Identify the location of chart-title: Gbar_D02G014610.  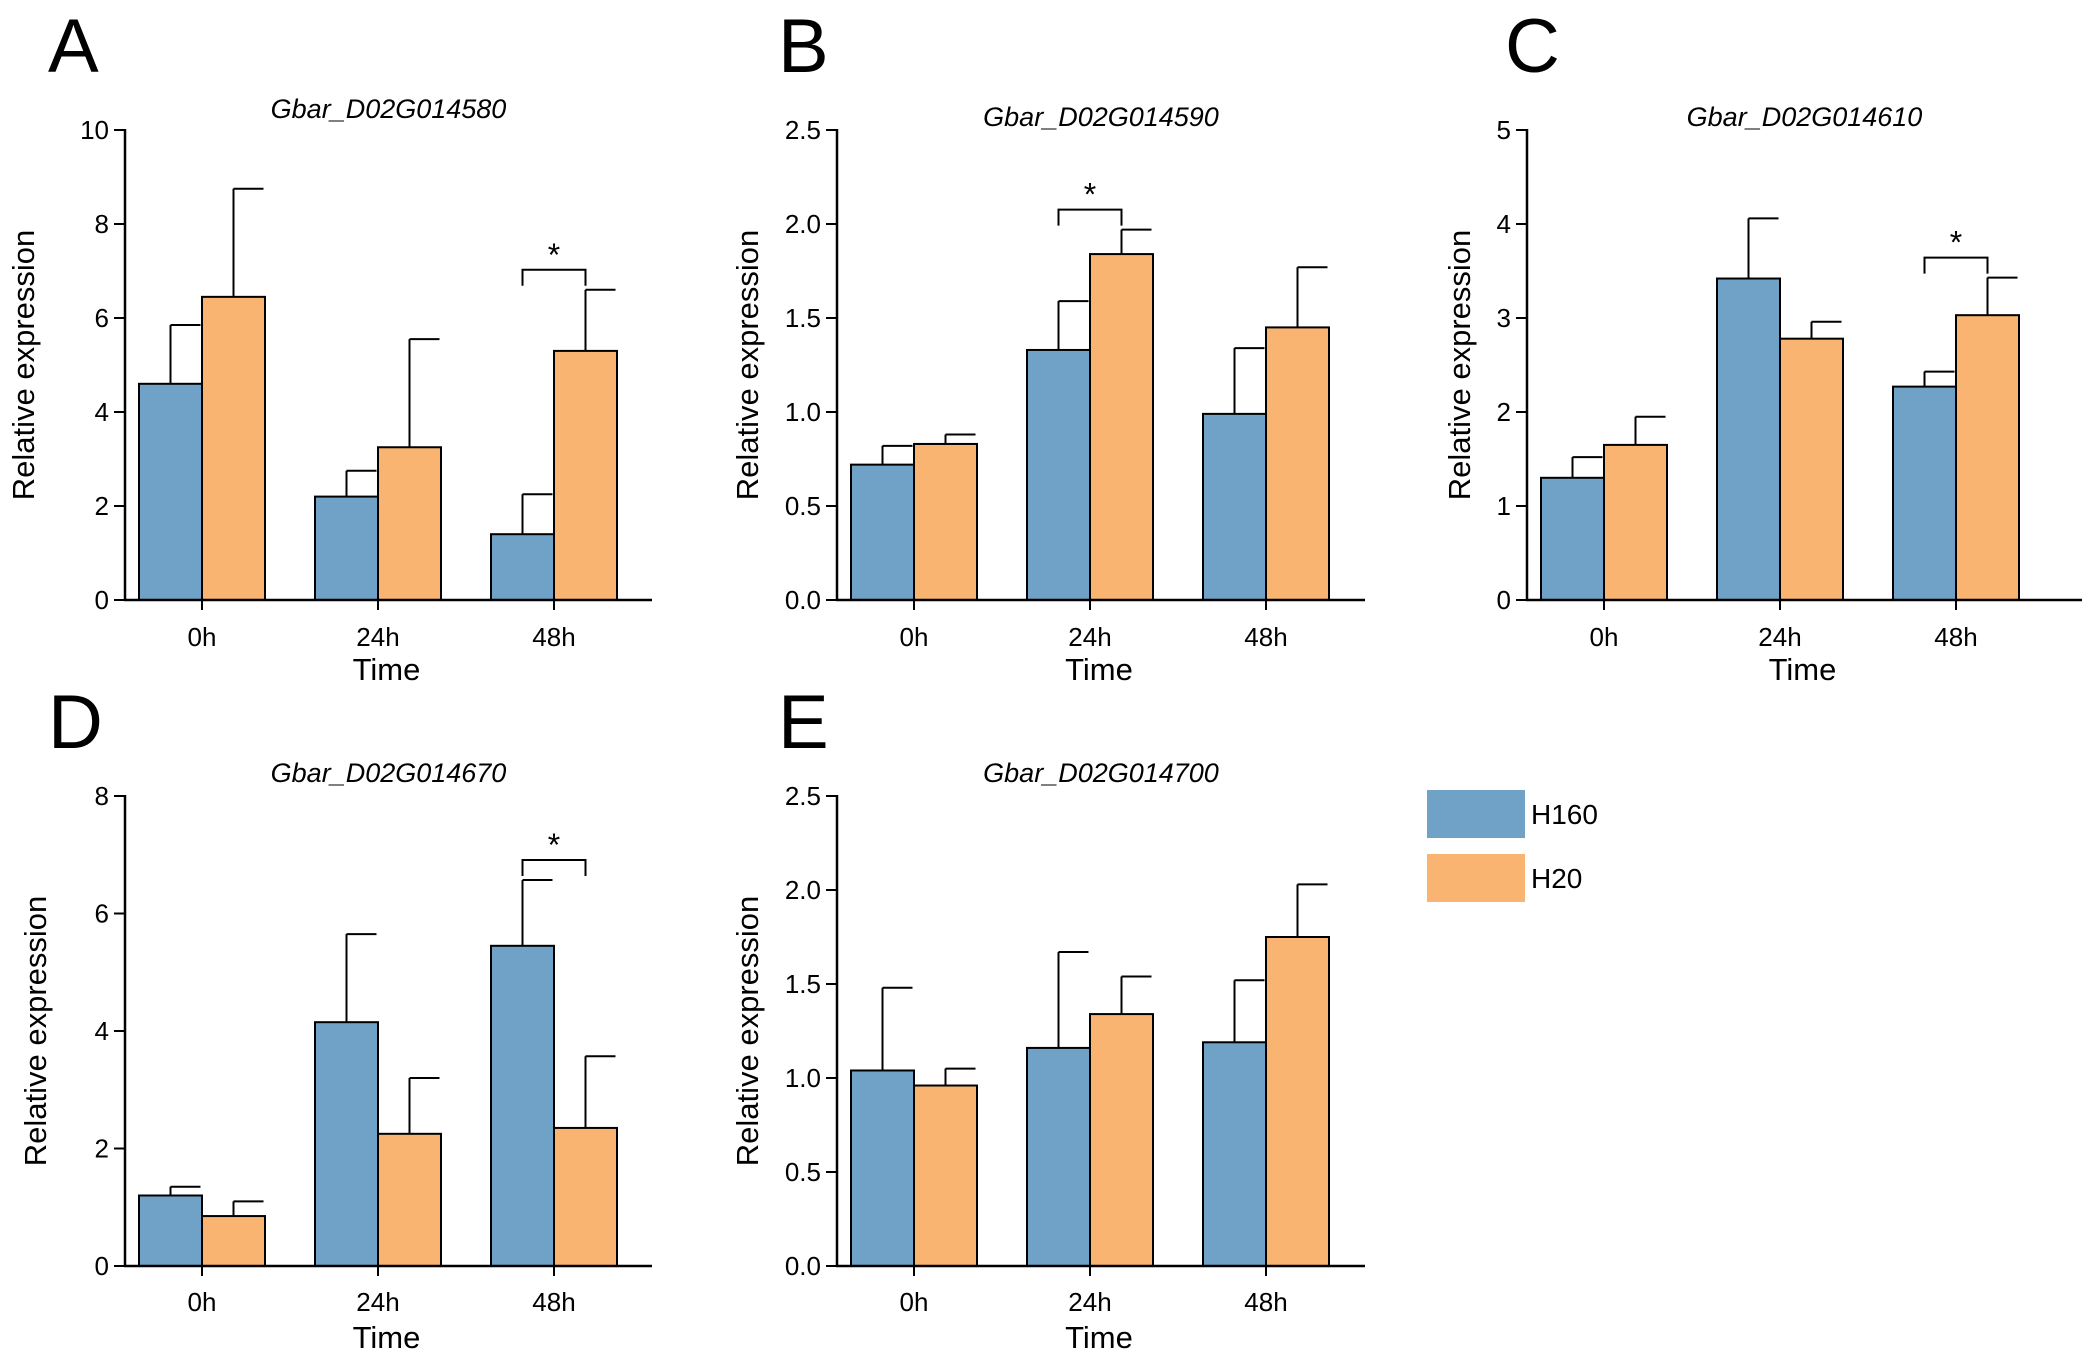
(1805, 117).